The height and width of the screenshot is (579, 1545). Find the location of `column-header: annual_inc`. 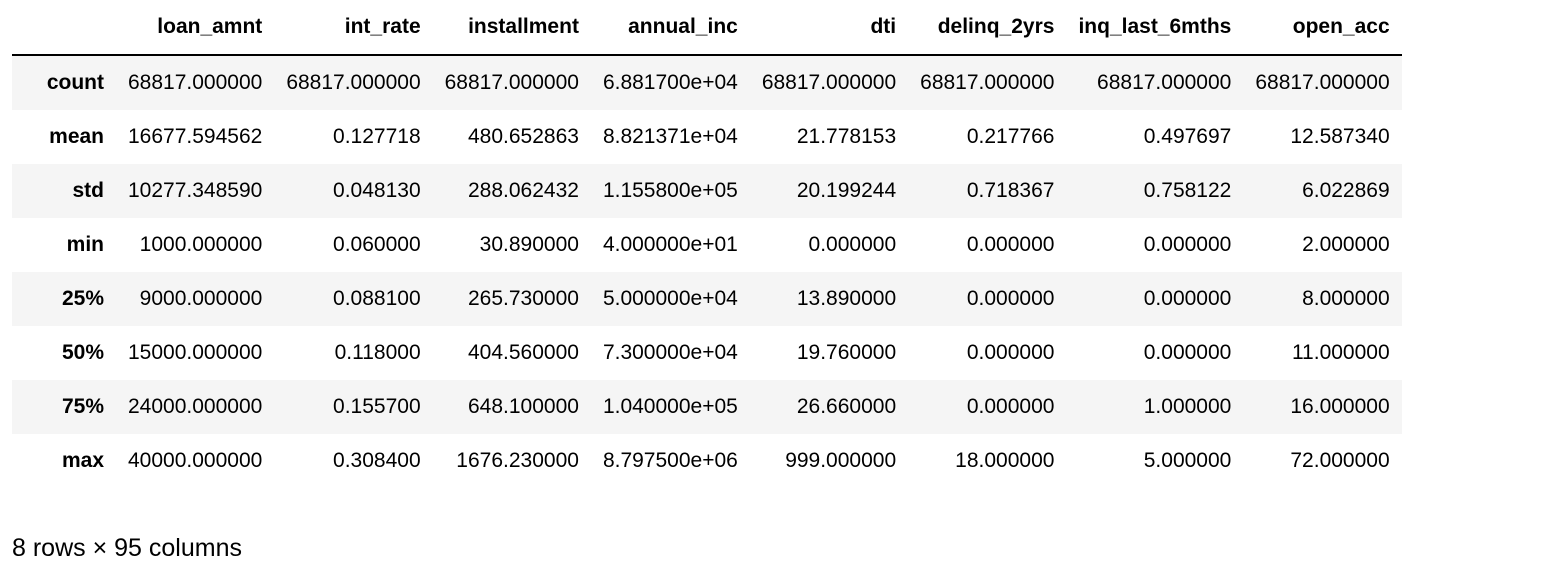

column-header: annual_inc is located at coordinates (670, 28).